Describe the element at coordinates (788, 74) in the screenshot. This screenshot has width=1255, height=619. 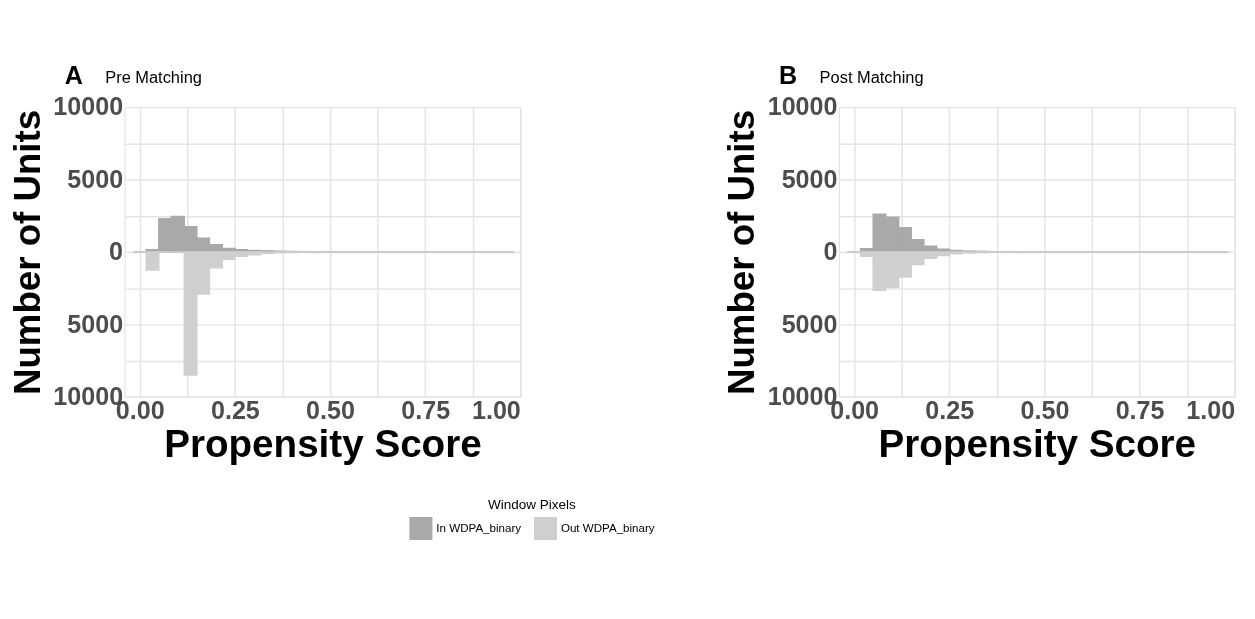
I see `chart-title: B` at that location.